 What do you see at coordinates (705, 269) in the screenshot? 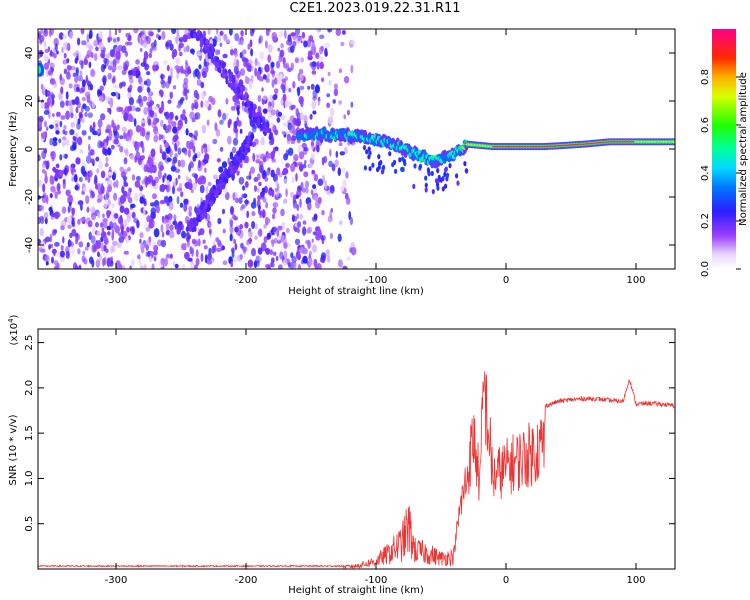
I see `colorbar-tick-label: 0.0` at bounding box center [705, 269].